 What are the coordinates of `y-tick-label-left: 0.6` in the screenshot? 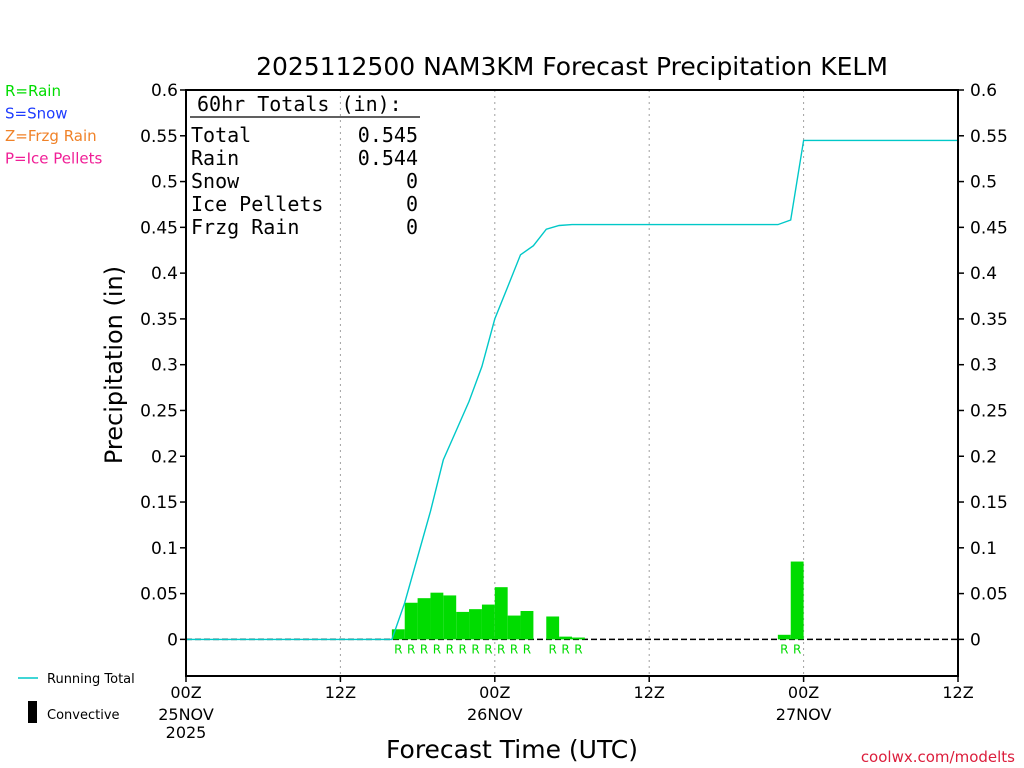 It's located at (164, 91).